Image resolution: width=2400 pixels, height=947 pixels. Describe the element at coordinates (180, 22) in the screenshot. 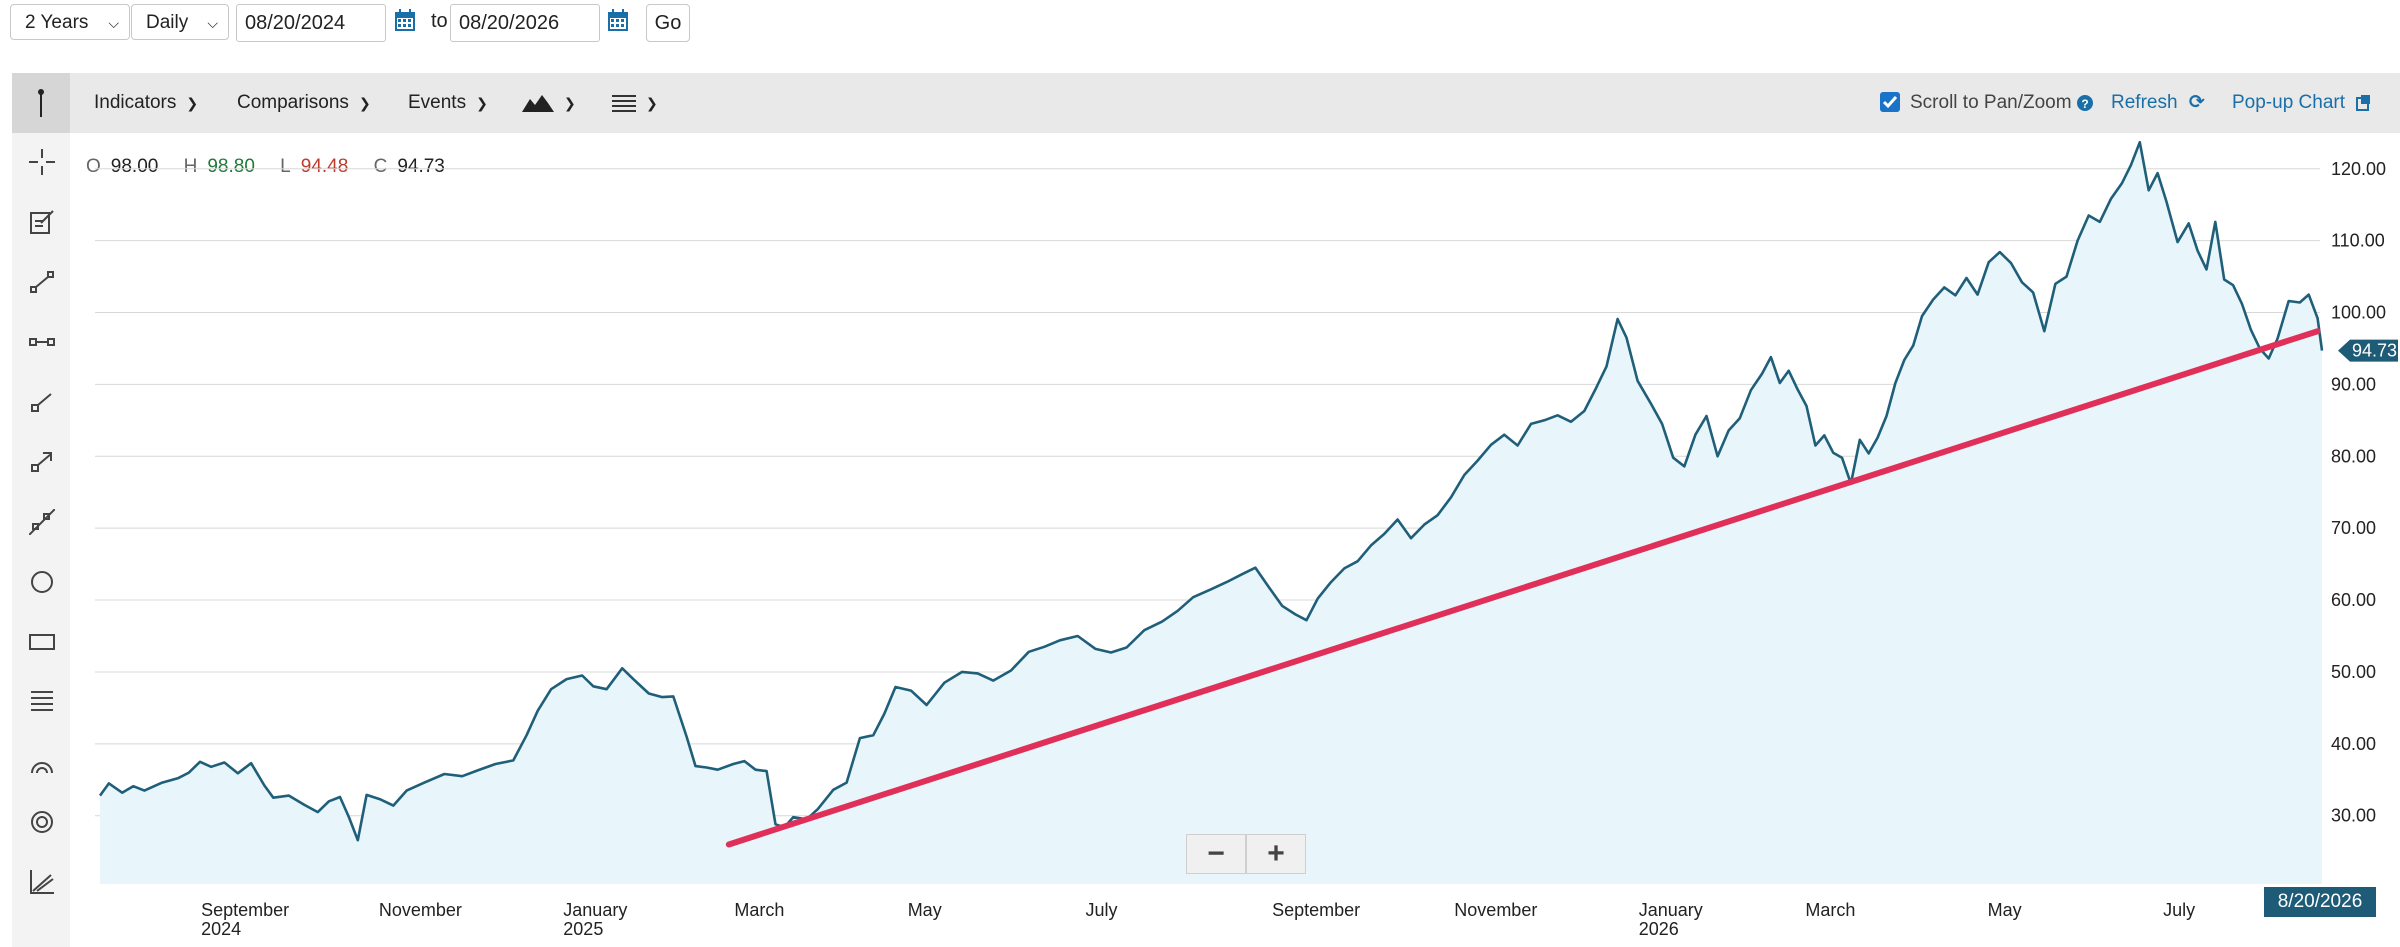

I see `interval-select: Daily ⌵` at that location.